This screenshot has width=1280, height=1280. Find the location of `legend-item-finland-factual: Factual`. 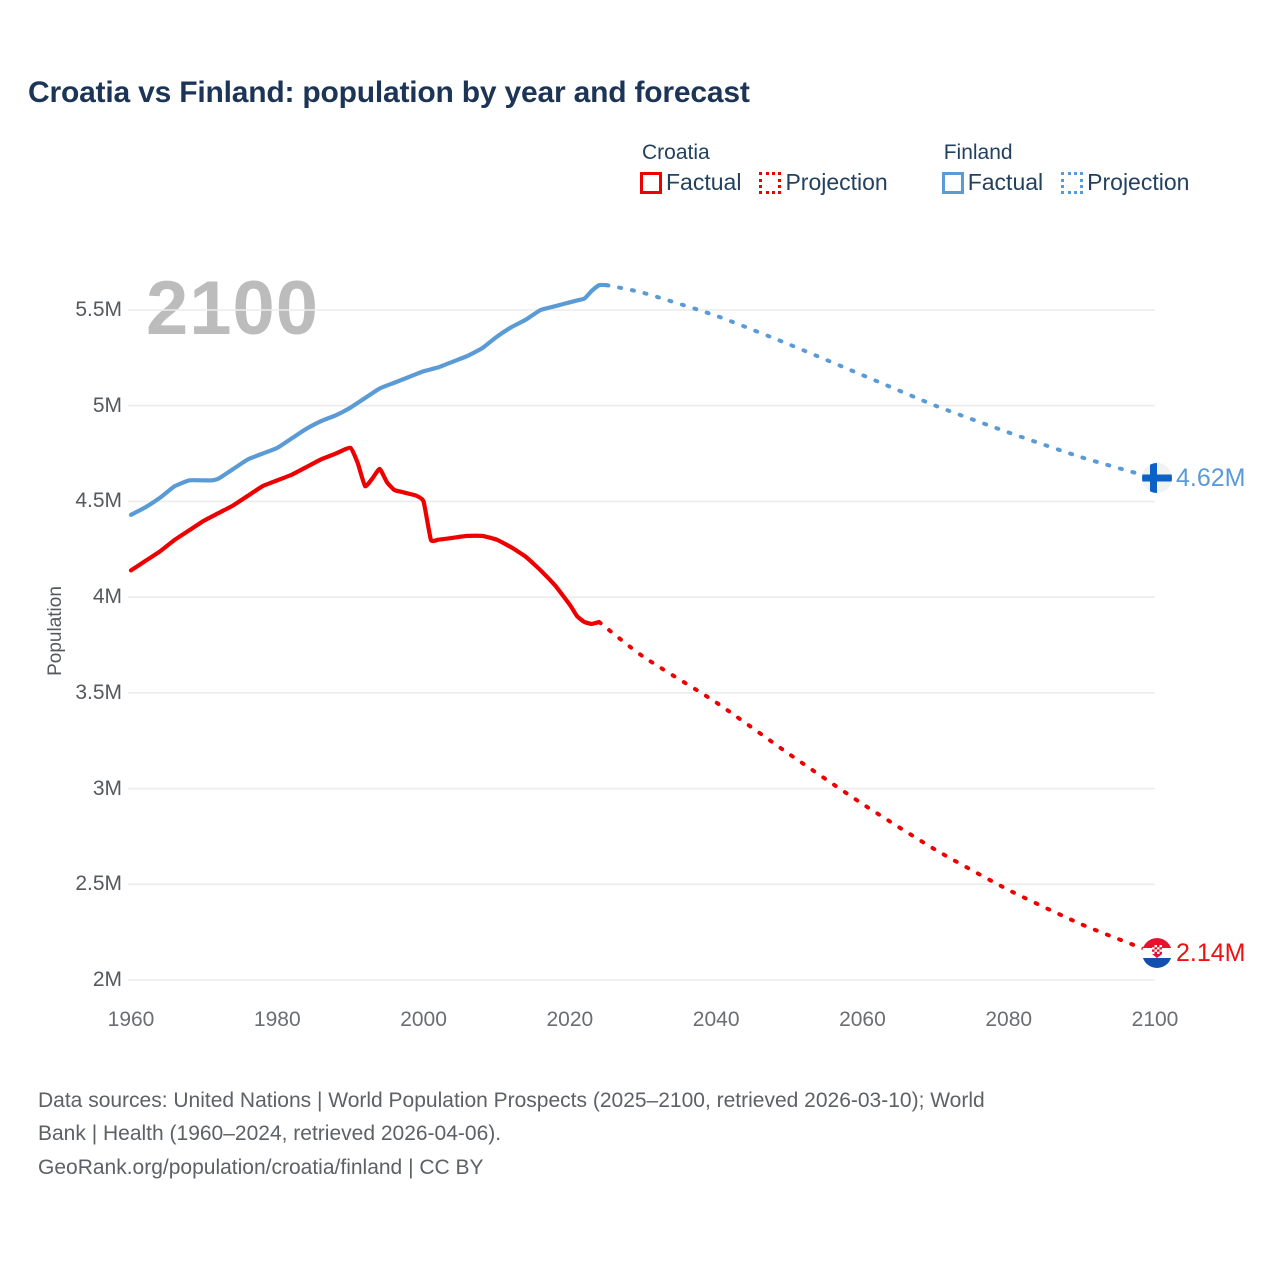

legend-item-finland-factual: Factual is located at coordinates (992, 182).